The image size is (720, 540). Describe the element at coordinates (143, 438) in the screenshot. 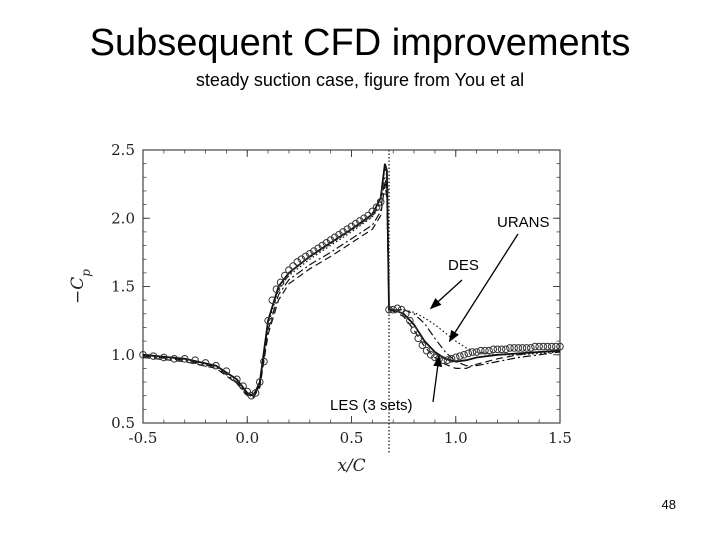

I see `x-tick-label: -0.5` at that location.